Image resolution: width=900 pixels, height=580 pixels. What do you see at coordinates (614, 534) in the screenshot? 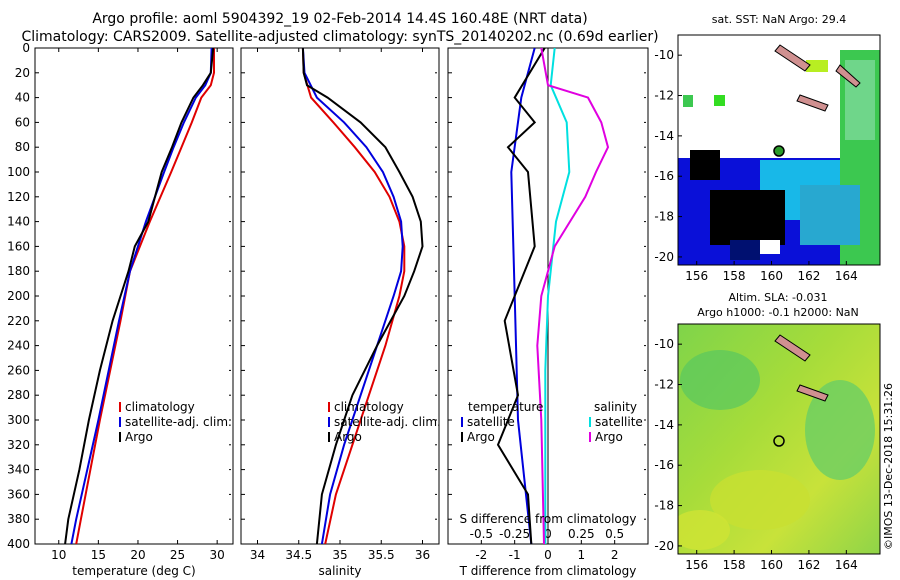
I see `x2-tick-label: 0.5` at bounding box center [614, 534].